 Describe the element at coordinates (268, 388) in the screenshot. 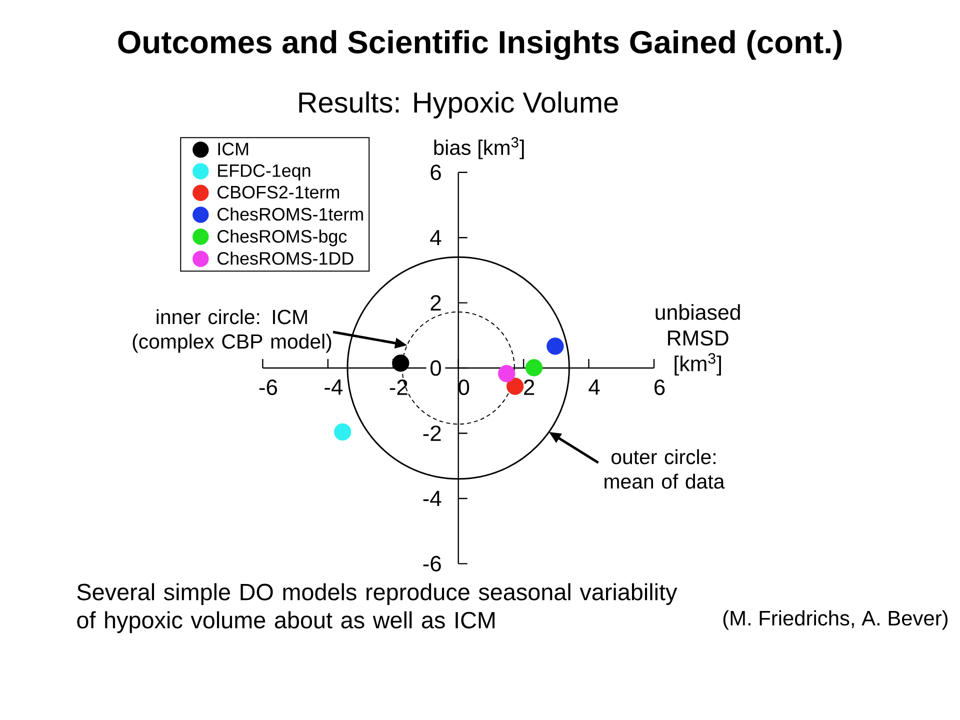

I see `x-tick-label: -6` at that location.